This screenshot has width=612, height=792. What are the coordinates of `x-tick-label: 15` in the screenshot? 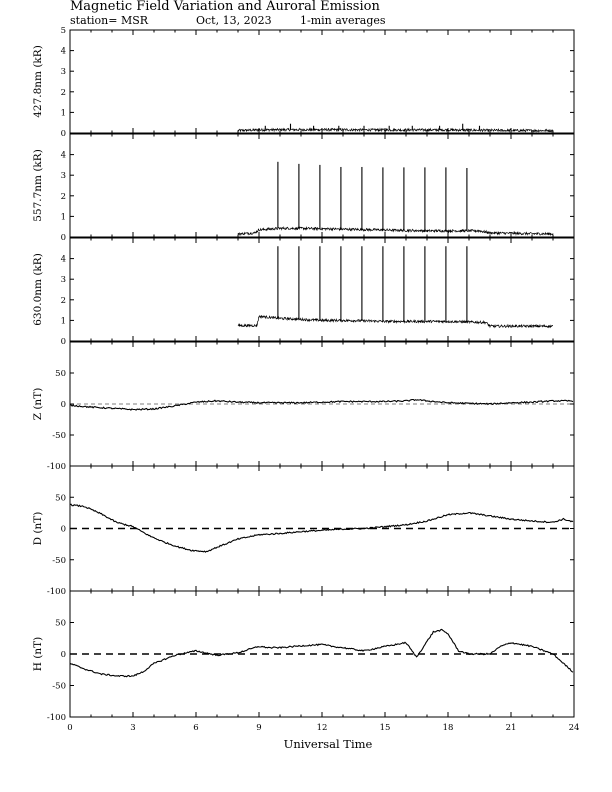 It's located at (385, 728).